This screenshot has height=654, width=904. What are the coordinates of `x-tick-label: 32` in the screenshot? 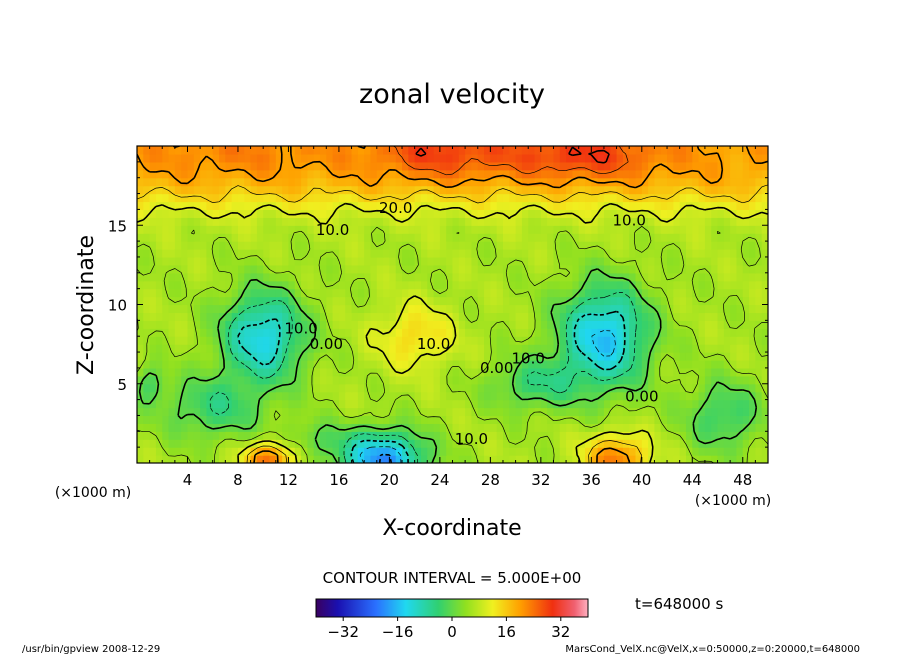 It's located at (540, 480).